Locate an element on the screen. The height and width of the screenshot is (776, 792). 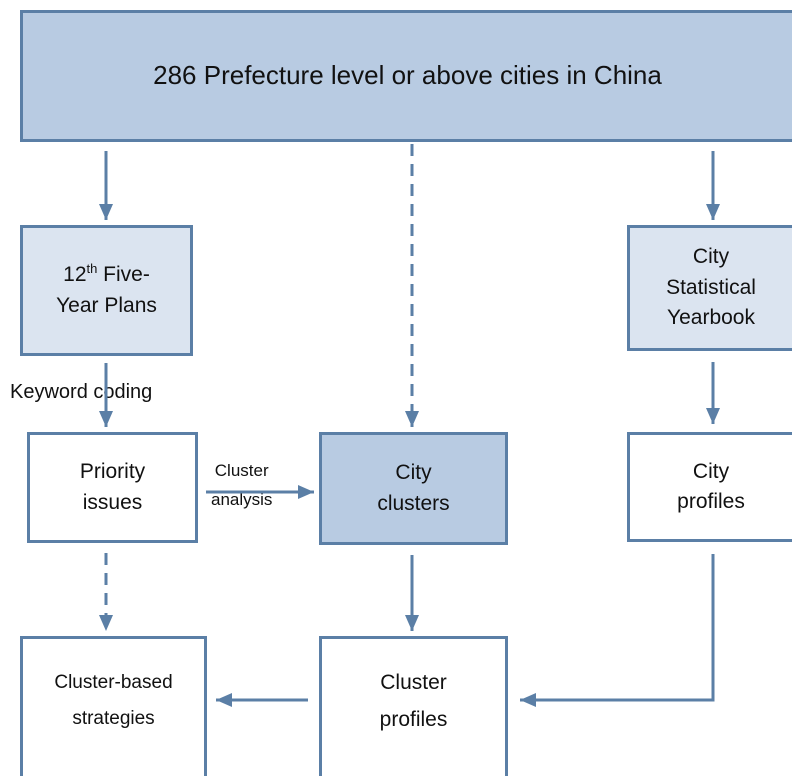
city-clusters-box: City clusters is located at coordinates (413, 488).